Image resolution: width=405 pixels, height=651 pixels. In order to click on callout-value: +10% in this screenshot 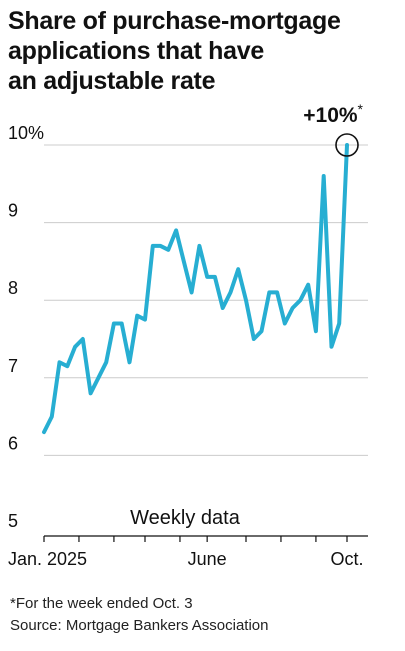, I will do `click(330, 115)`.